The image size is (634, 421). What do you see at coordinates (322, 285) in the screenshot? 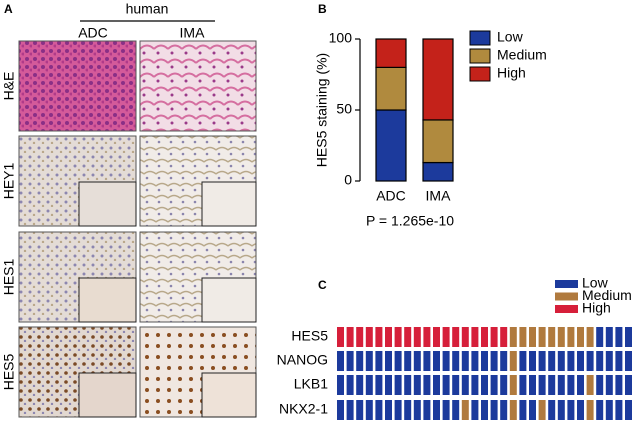
I see `panel-label: C` at bounding box center [322, 285].